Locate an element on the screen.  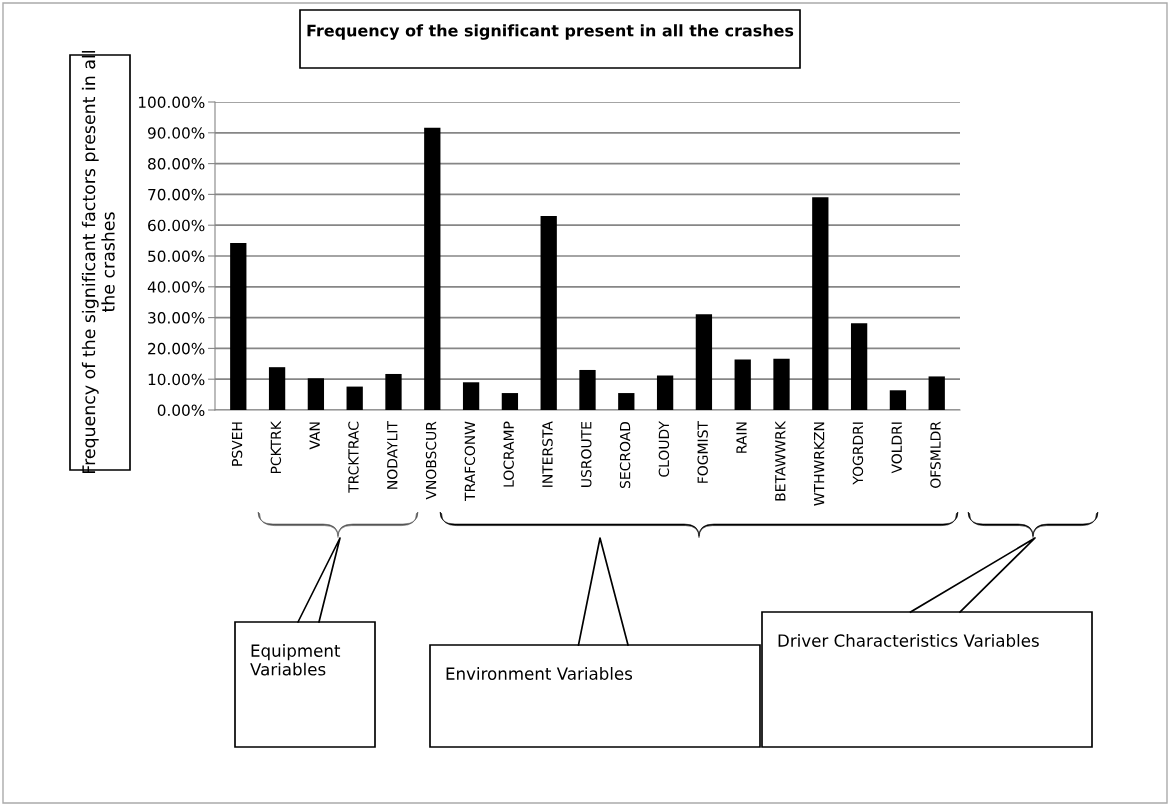
x-tick-label: FOGMIST is located at coordinates (702, 452).